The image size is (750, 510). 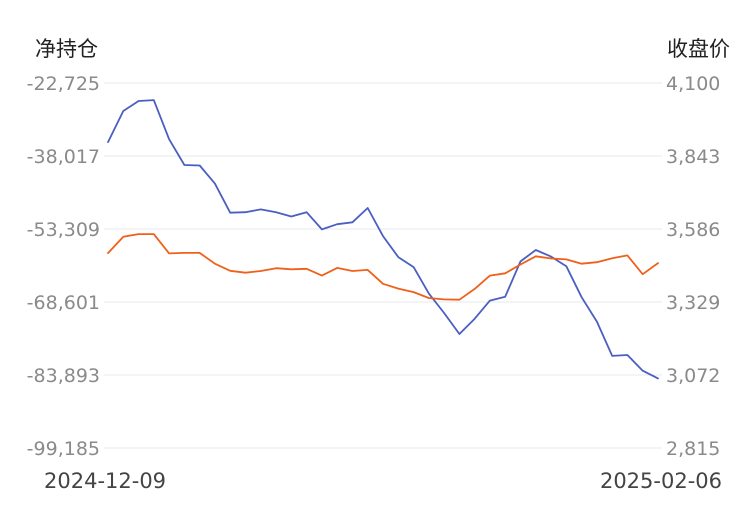 What do you see at coordinates (63, 230) in the screenshot?
I see `left-tick-label: -53,309` at bounding box center [63, 230].